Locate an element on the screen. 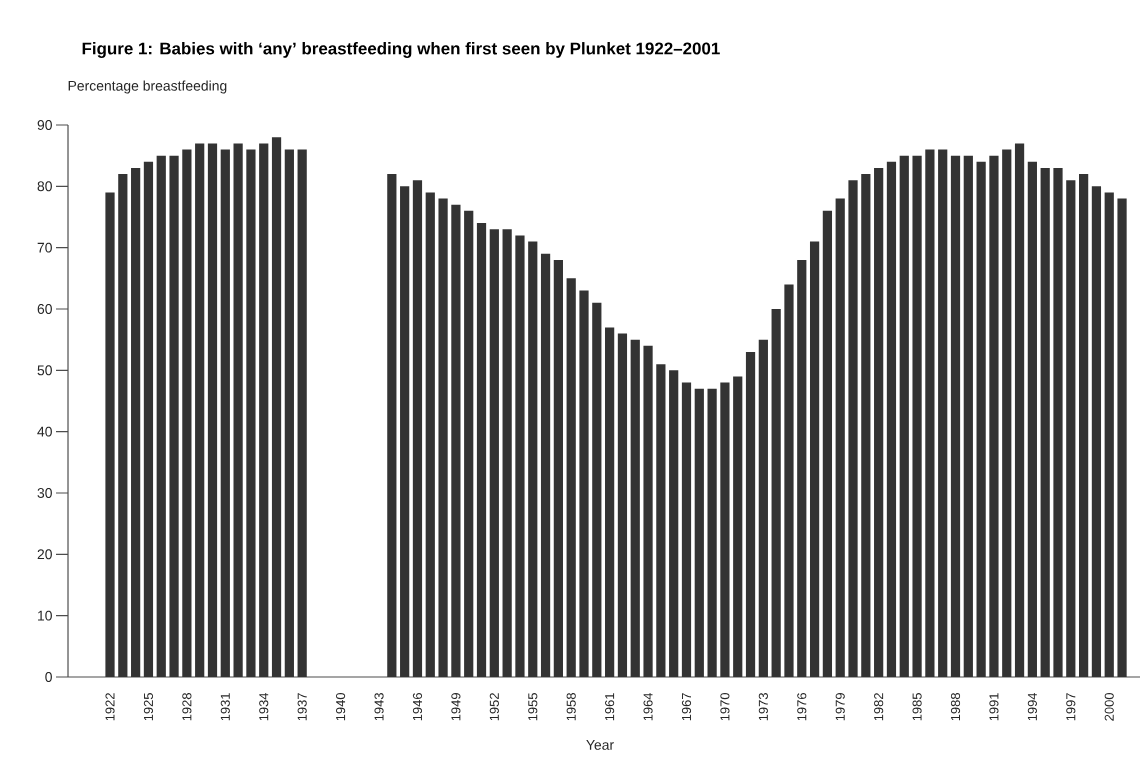  x-tick-label: 1949 is located at coordinates (456, 707).